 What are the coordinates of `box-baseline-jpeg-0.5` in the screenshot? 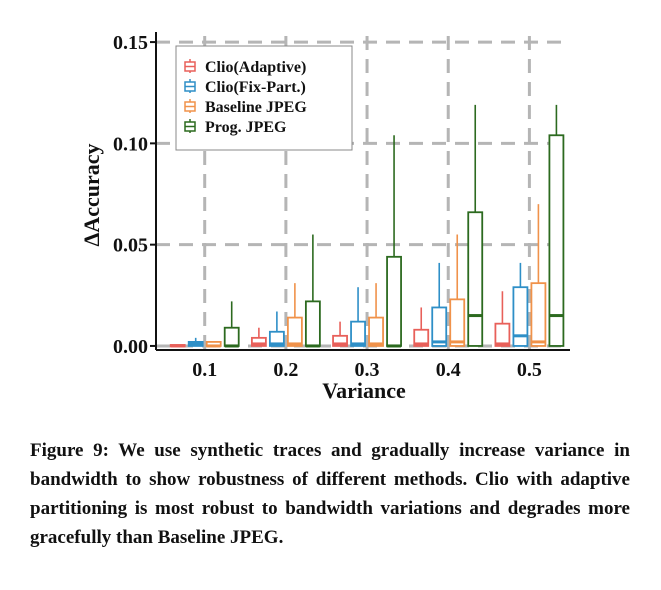 It's located at (538, 275).